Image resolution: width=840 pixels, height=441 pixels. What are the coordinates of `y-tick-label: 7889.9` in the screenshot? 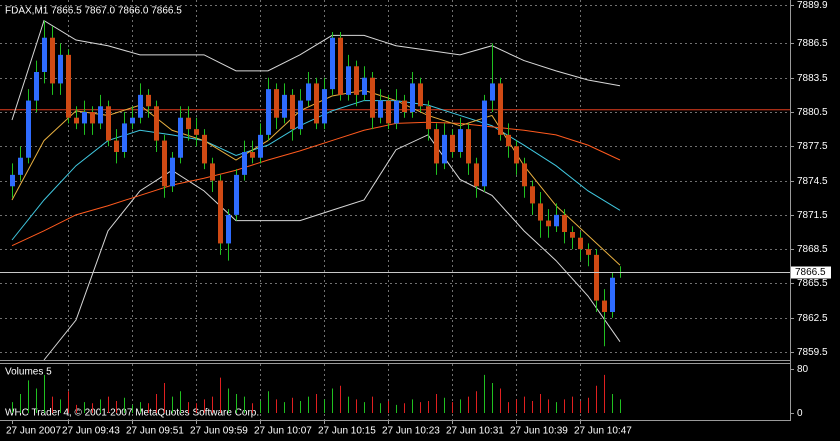 It's located at (812, 5).